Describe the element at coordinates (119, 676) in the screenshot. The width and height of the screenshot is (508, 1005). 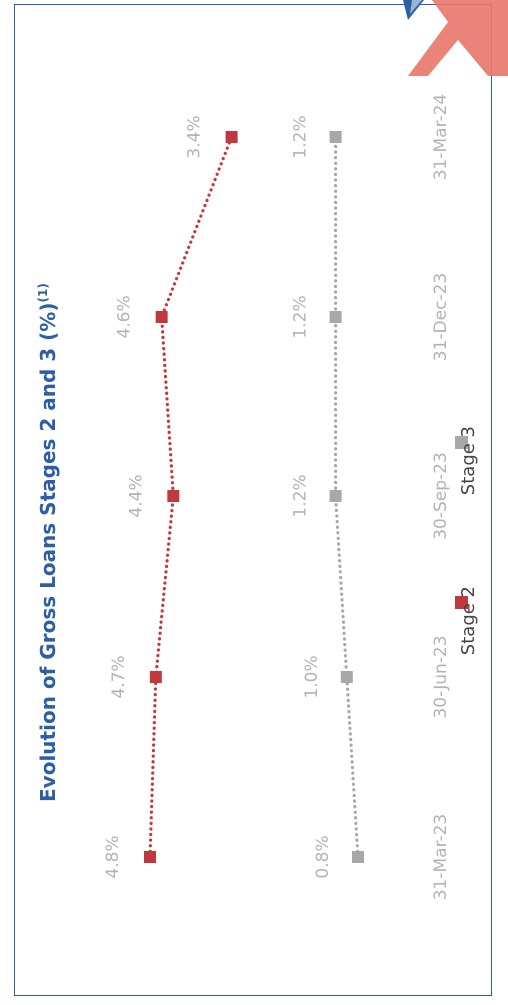
I see `data-label-stage-2: 4.7%` at that location.